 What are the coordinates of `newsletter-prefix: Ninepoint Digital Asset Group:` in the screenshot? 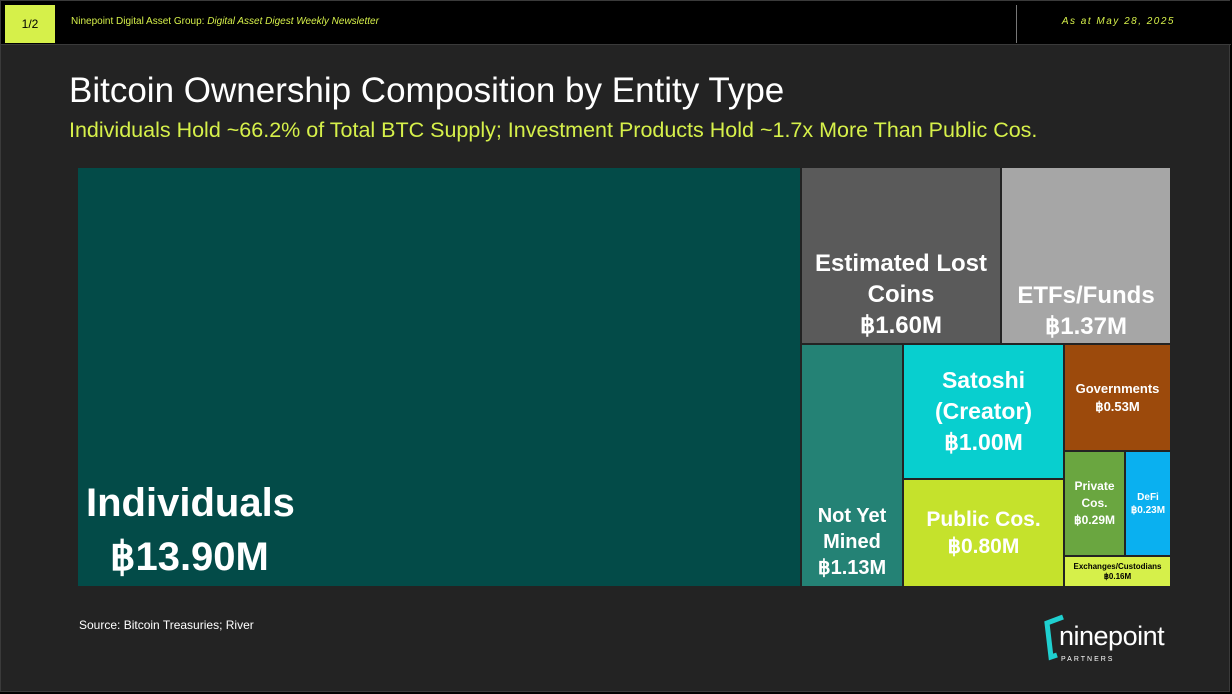 It's located at (138, 21).